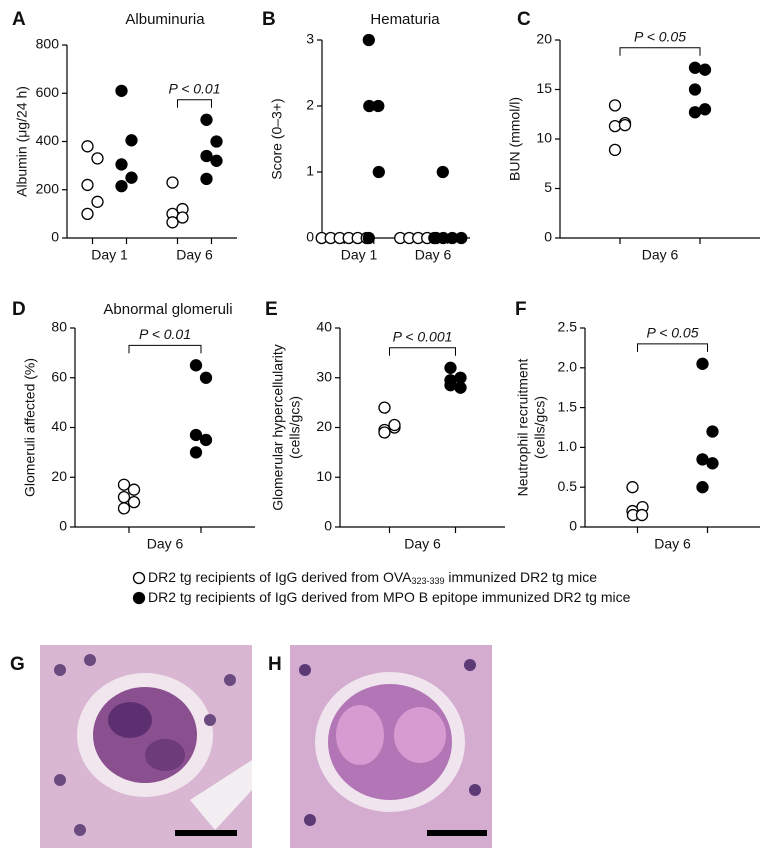  I want to click on y-axis-label: BUN (mmol/l), so click(515, 139).